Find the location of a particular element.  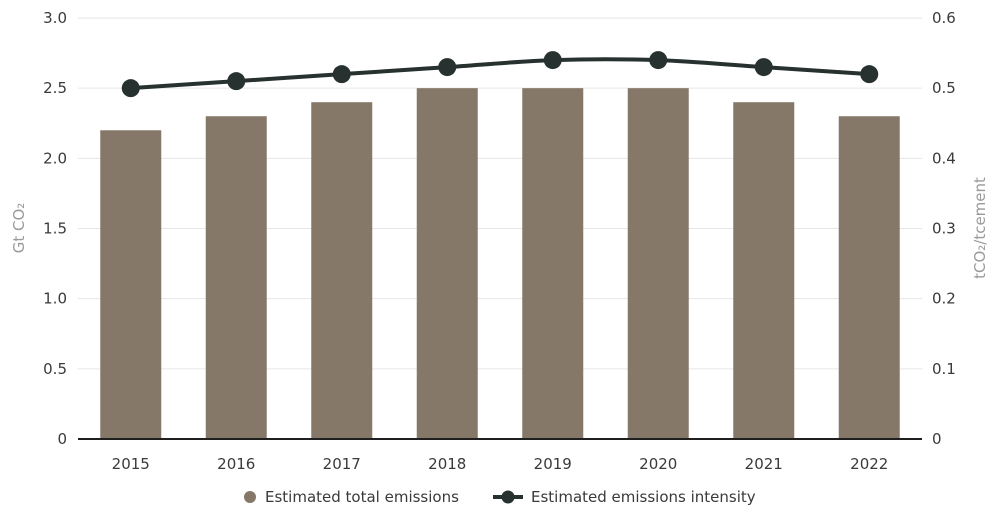

x-tick-label: 2016 is located at coordinates (236, 464).